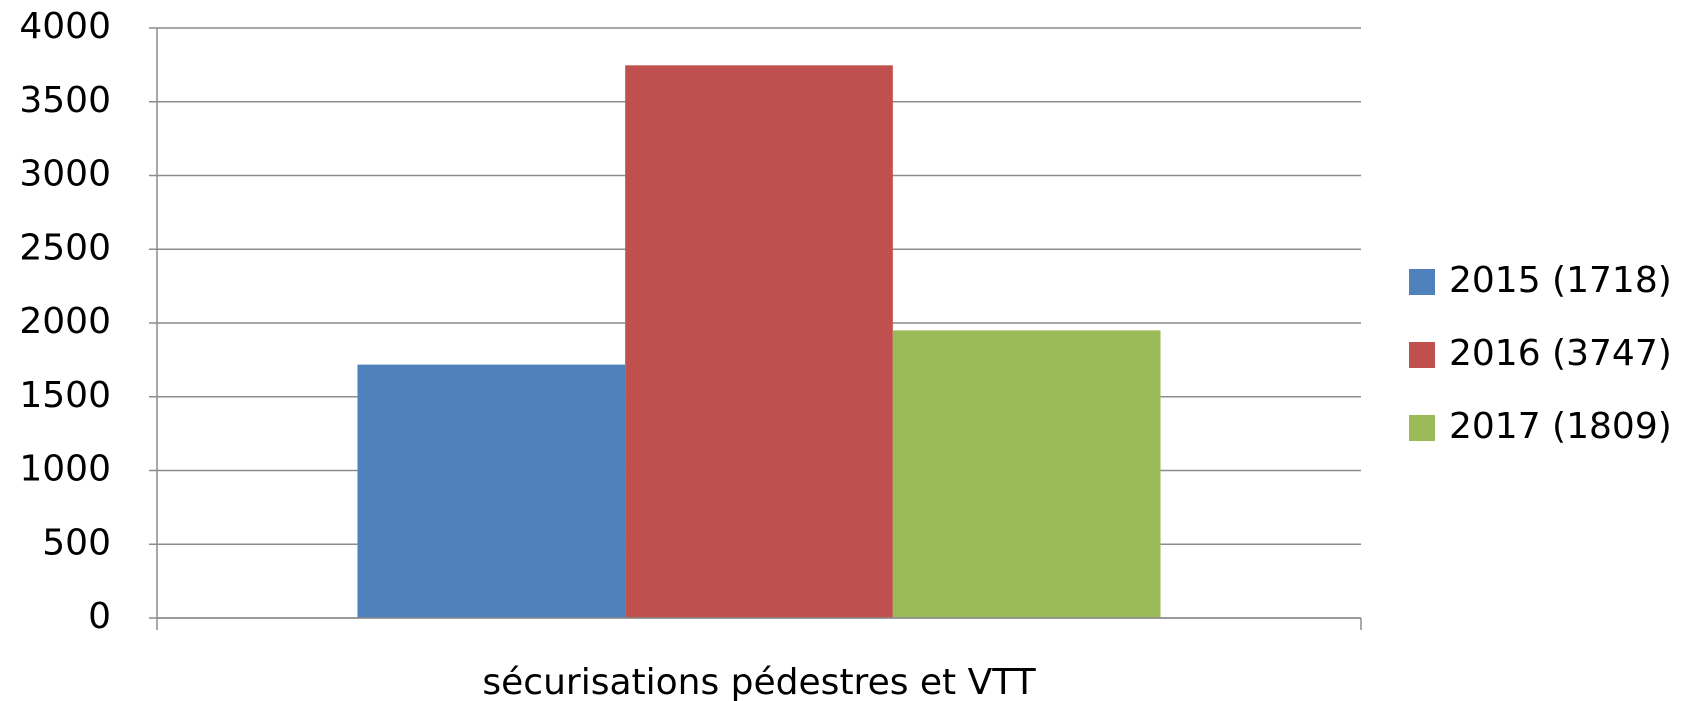  I want to click on legend-label: 2017 (1809), so click(1560, 426).